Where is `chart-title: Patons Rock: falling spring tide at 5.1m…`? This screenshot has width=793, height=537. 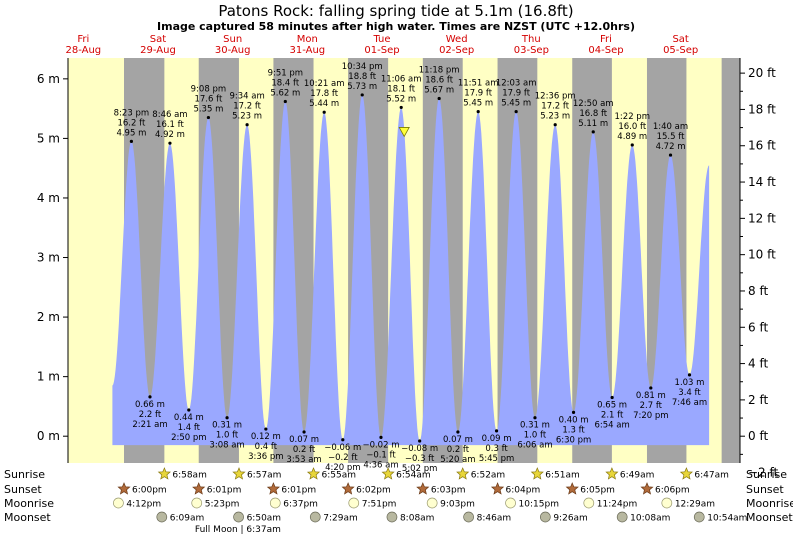 chart-title: Patons Rock: falling spring tide at 5.1m… is located at coordinates (395, 11).